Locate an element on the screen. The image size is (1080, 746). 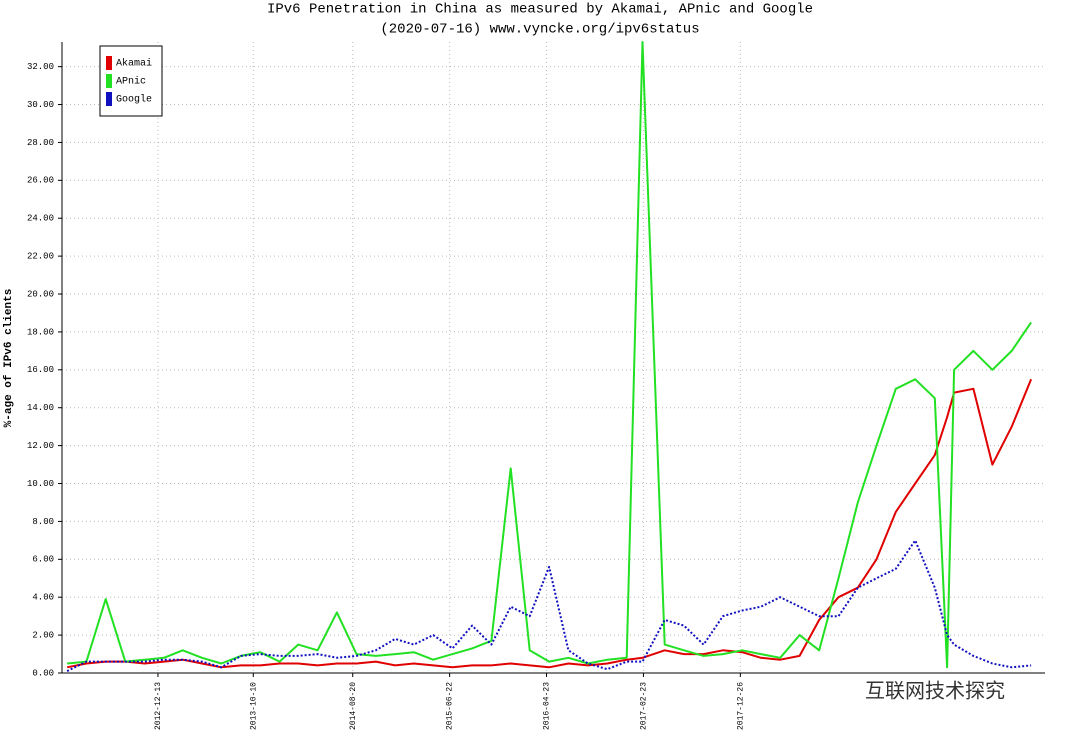
x-tick-label: 2012-12-13 is located at coordinates (158, 706).